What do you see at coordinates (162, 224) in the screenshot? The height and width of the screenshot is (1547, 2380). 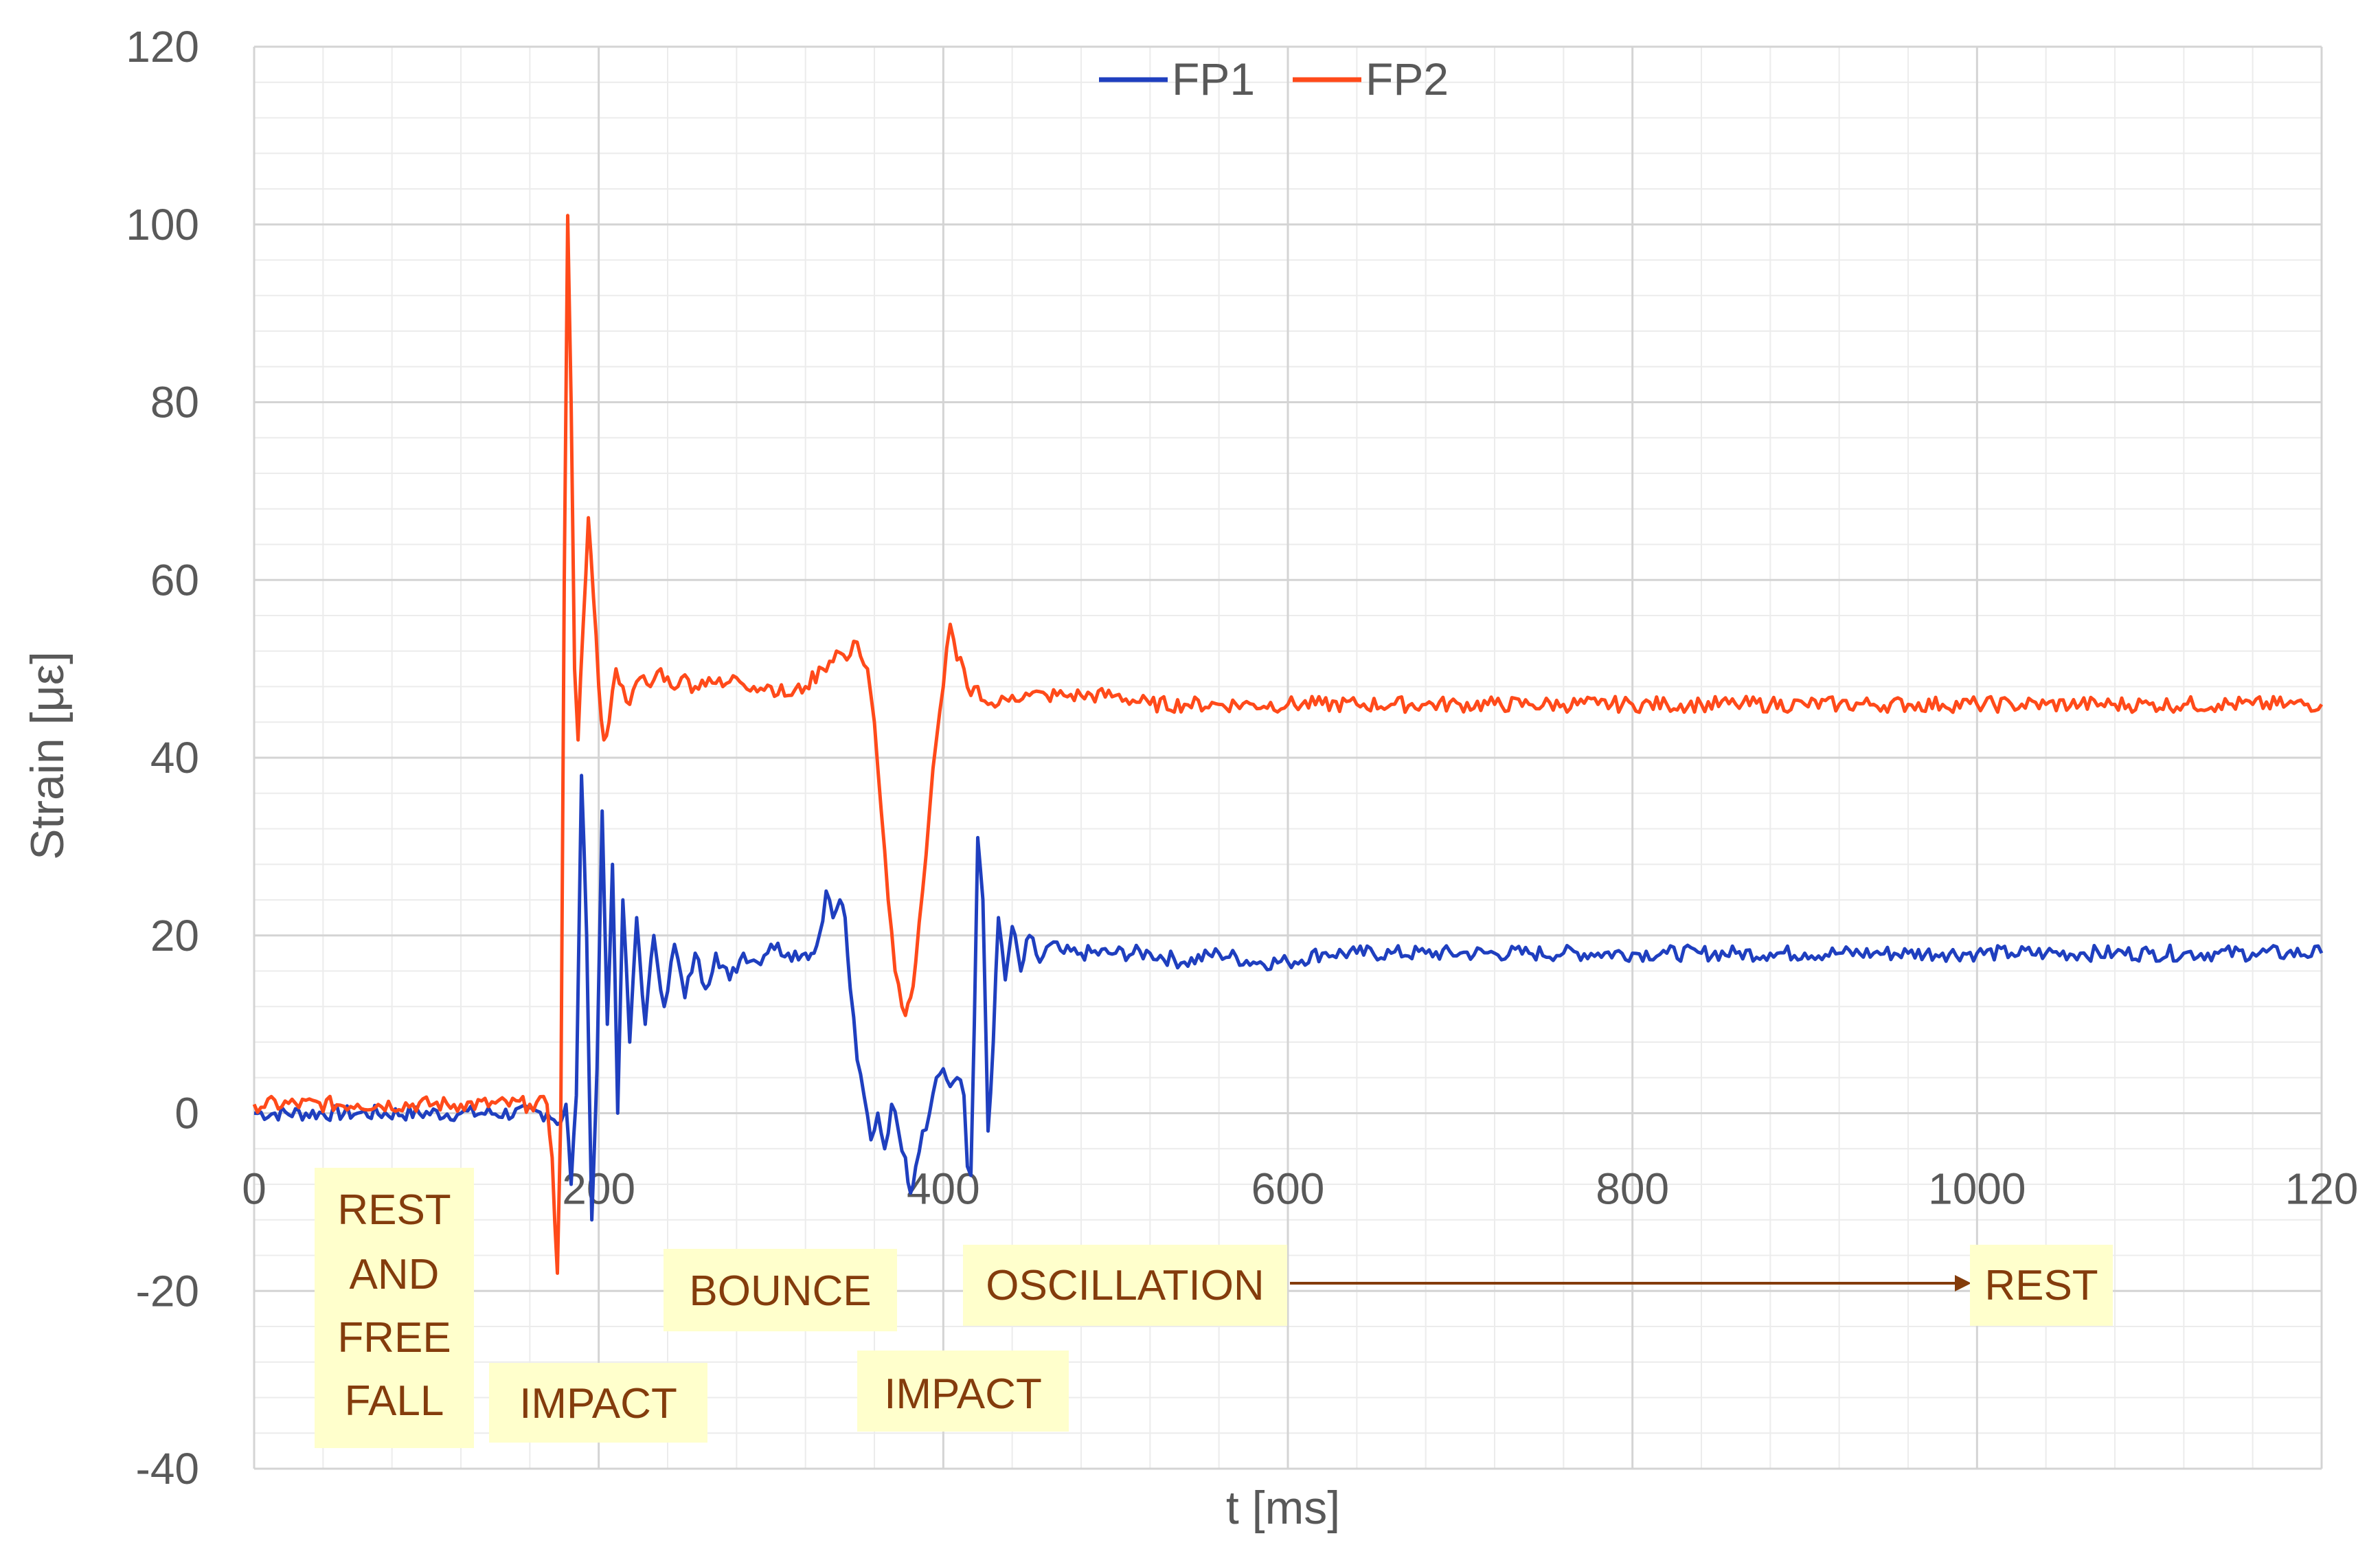 I see `y-tick-label: 100` at bounding box center [162, 224].